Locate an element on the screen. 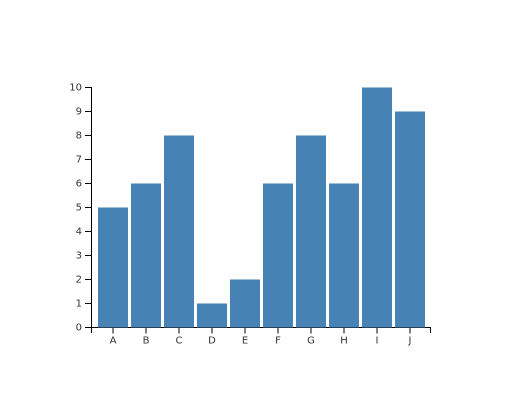 Image resolution: width=520 pixels, height=415 pixels. y-tick-label: 6 is located at coordinates (79, 184).